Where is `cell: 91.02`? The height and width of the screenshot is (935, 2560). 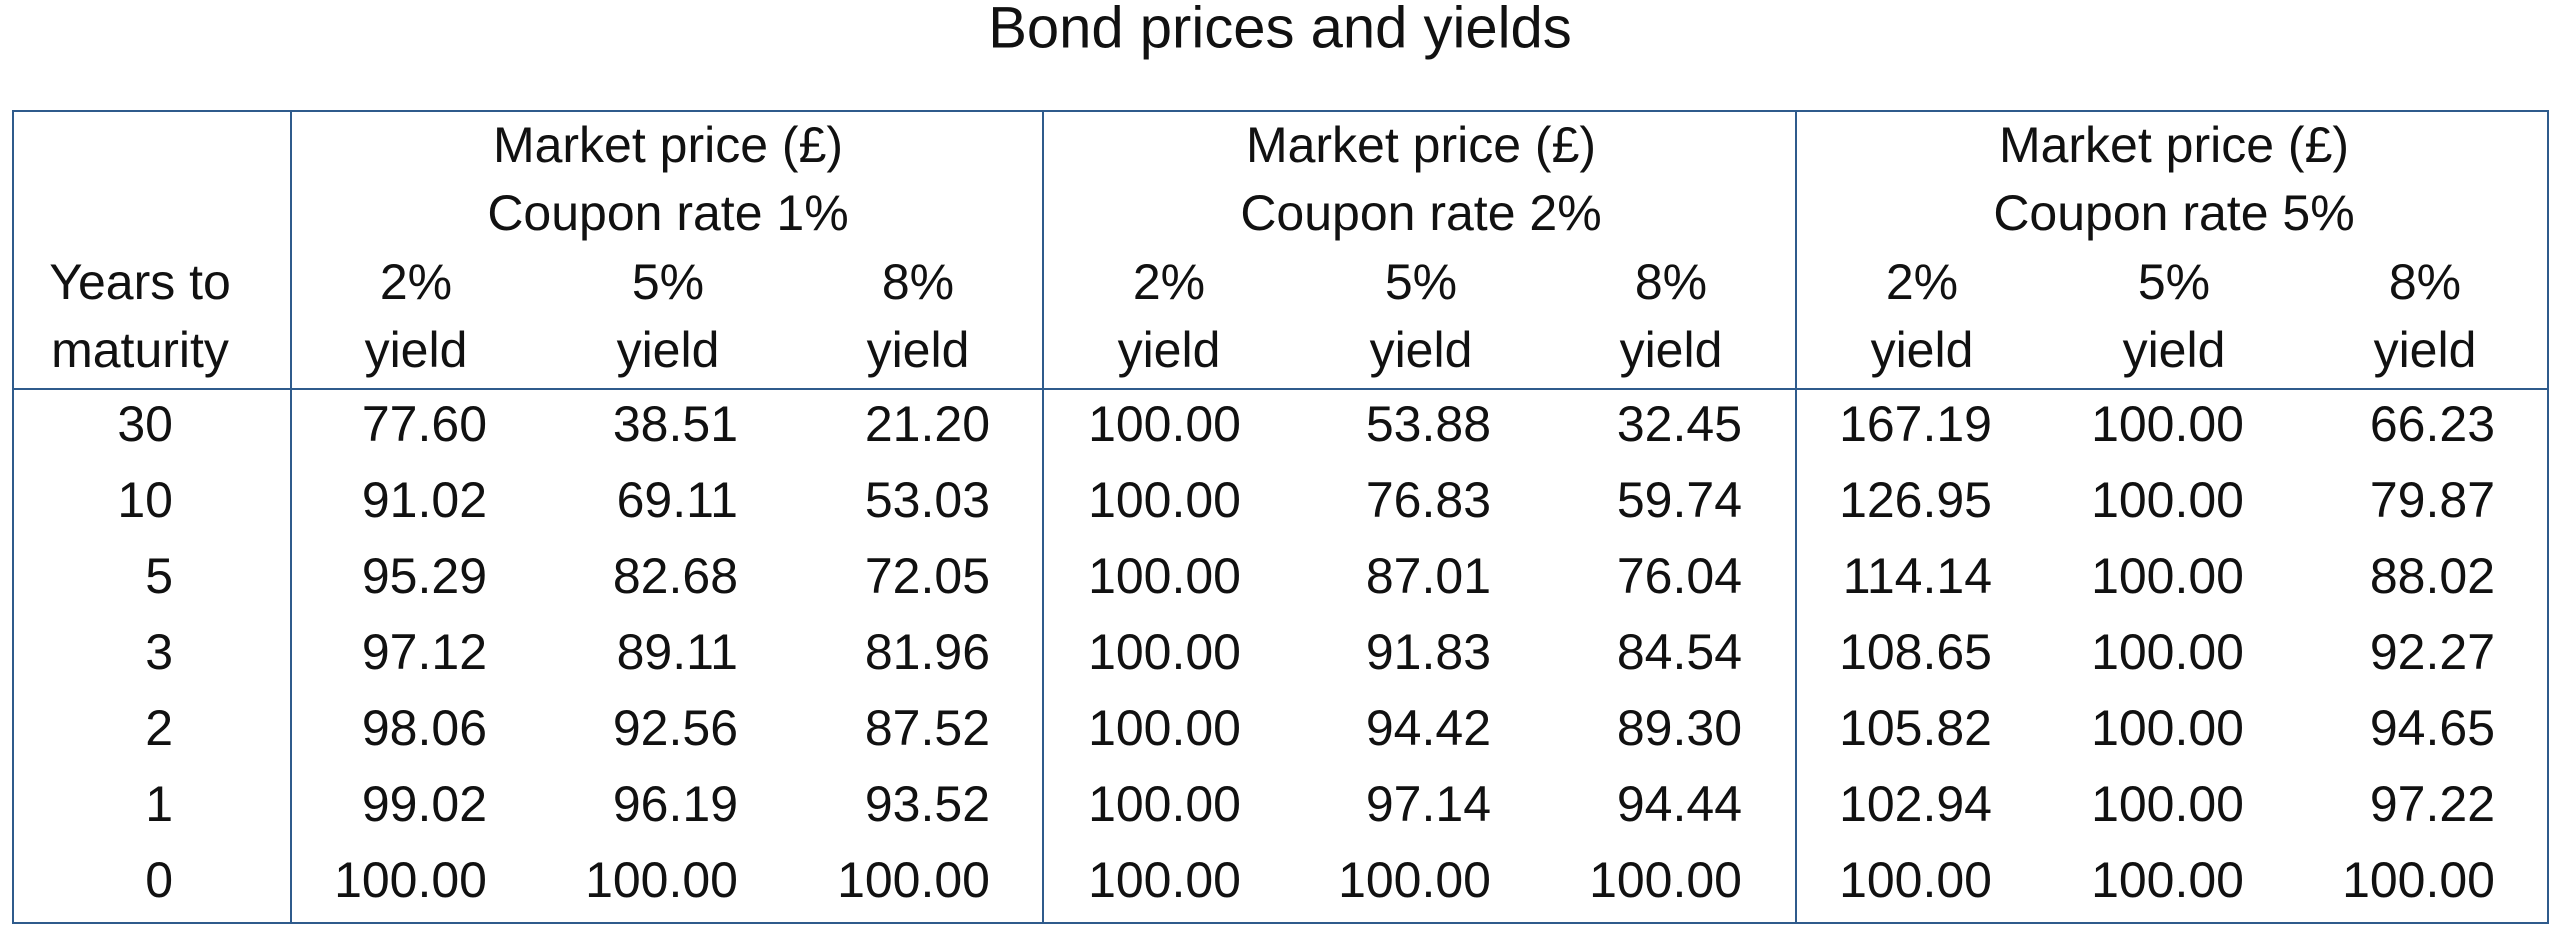 cell: 91.02 is located at coordinates (424, 500).